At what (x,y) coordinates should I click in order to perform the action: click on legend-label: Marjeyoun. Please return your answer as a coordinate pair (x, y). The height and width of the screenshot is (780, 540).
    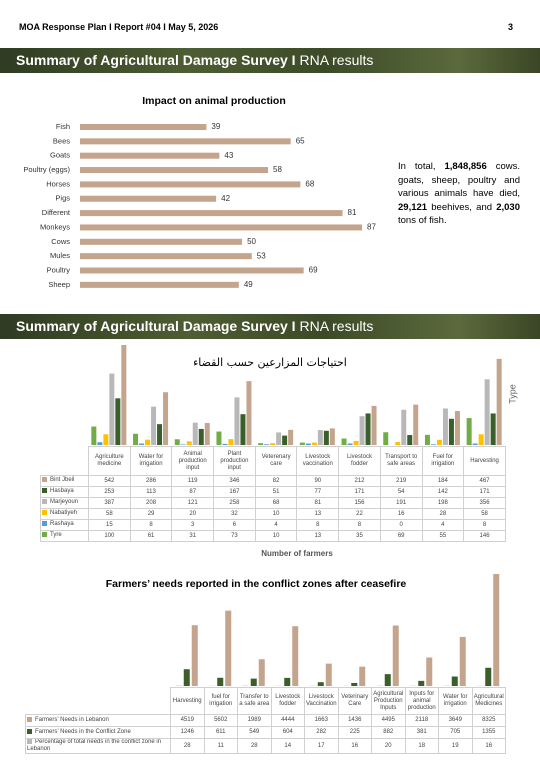
    Looking at the image, I should click on (64, 502).